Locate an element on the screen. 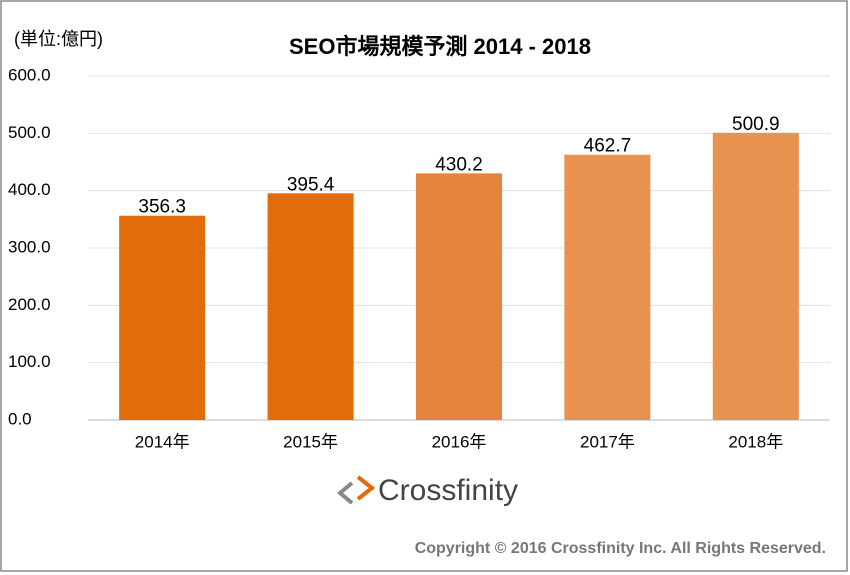 The height and width of the screenshot is (575, 850). y-tick-label: 300.0 is located at coordinates (29, 246).